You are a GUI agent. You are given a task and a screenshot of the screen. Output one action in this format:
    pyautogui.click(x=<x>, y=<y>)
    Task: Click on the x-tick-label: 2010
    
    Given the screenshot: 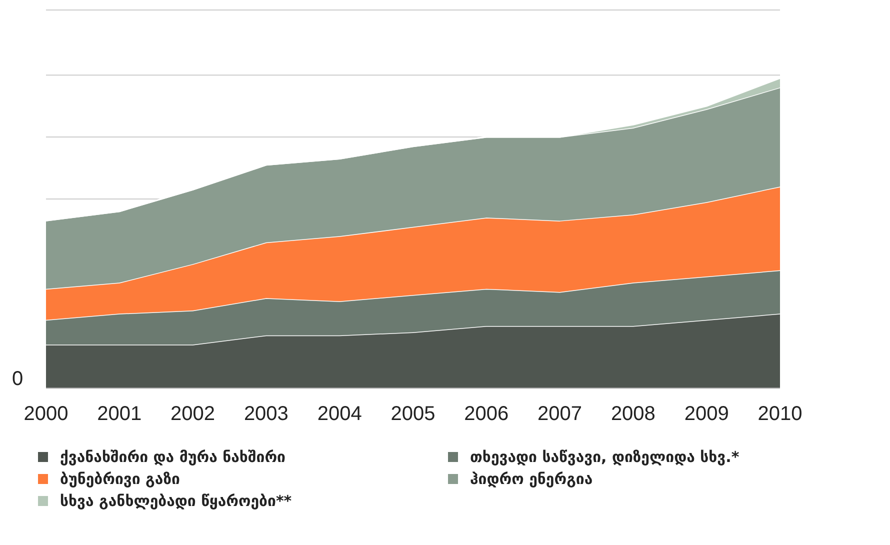 What is the action you would take?
    pyautogui.click(x=780, y=414)
    